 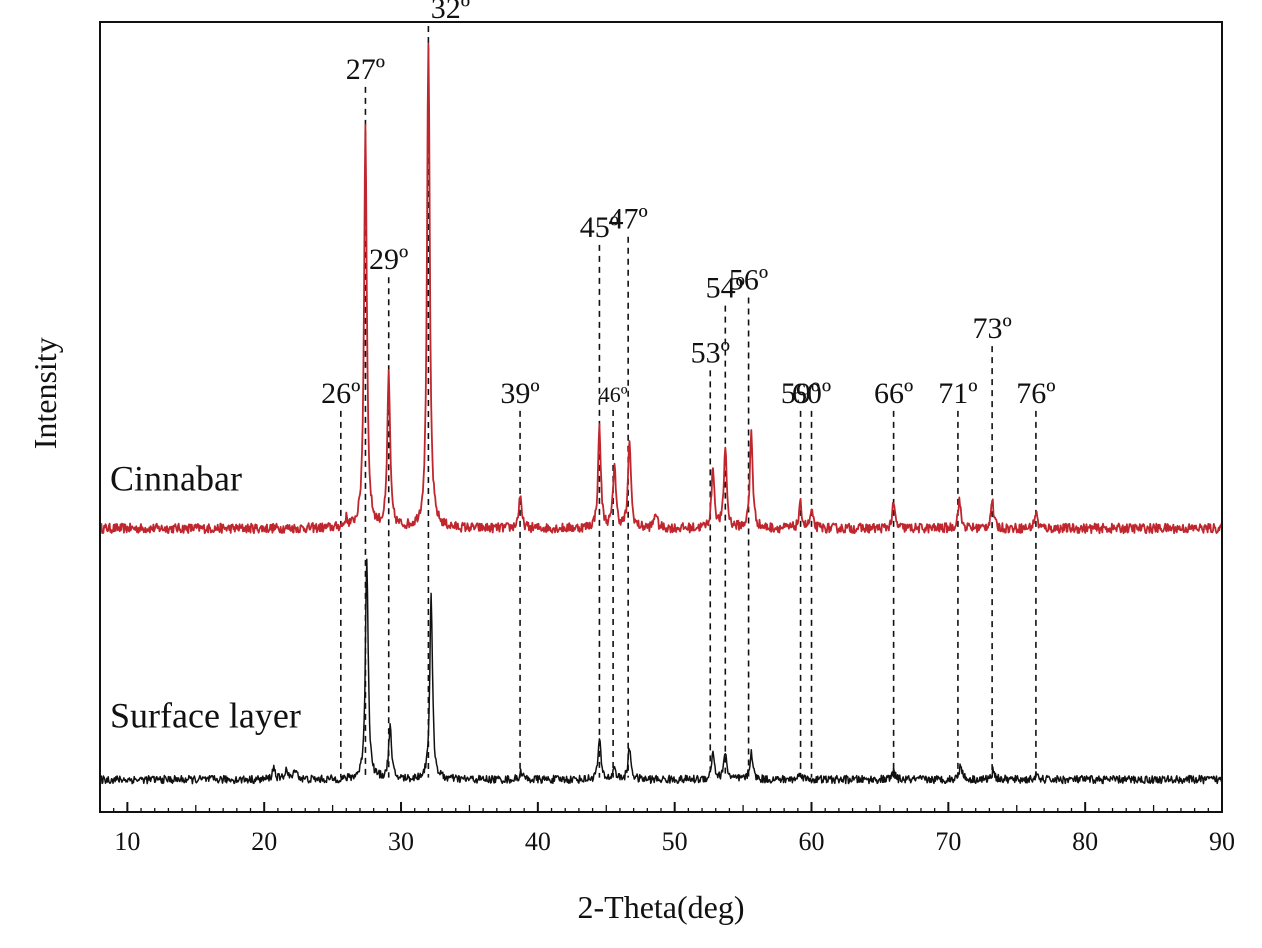 I want to click on peak-label: 29º, so click(x=388, y=259).